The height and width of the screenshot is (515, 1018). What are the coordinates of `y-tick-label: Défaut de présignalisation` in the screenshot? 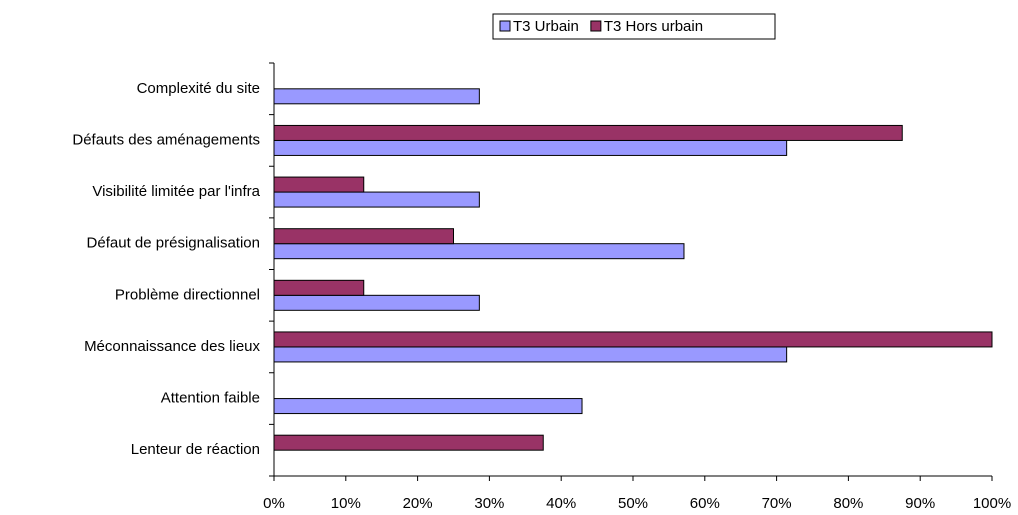 It's located at (173, 243).